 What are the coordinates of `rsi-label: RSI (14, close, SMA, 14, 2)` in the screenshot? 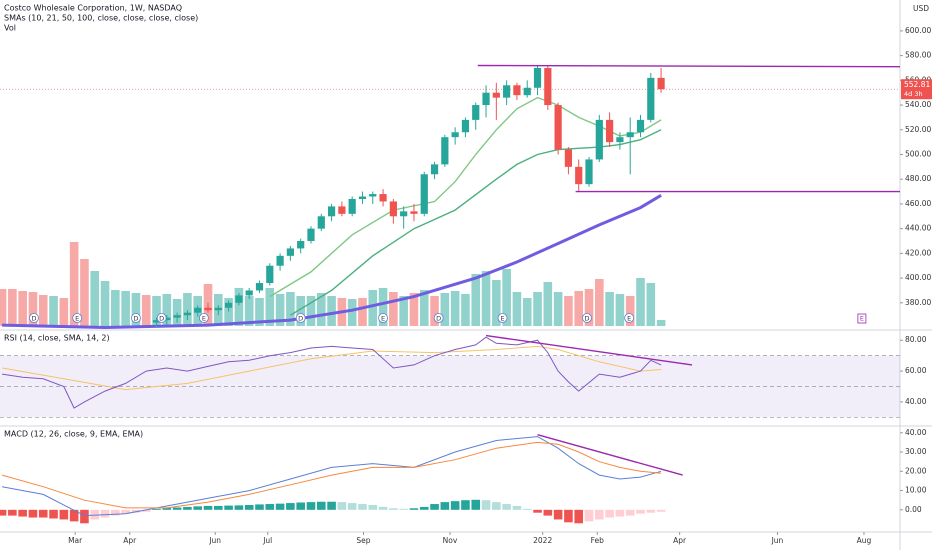 It's located at (57, 338).